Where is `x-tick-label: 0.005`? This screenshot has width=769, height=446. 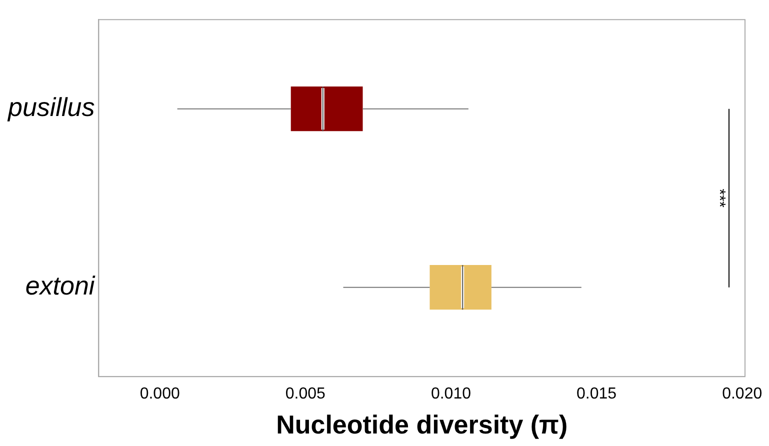
x-tick-label: 0.005 is located at coordinates (305, 394).